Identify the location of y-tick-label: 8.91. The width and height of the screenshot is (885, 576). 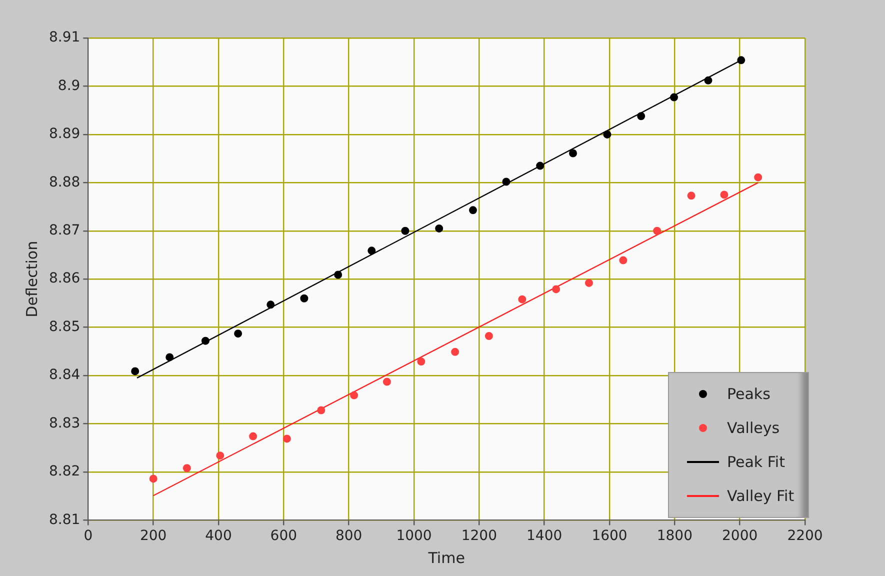
(64, 38).